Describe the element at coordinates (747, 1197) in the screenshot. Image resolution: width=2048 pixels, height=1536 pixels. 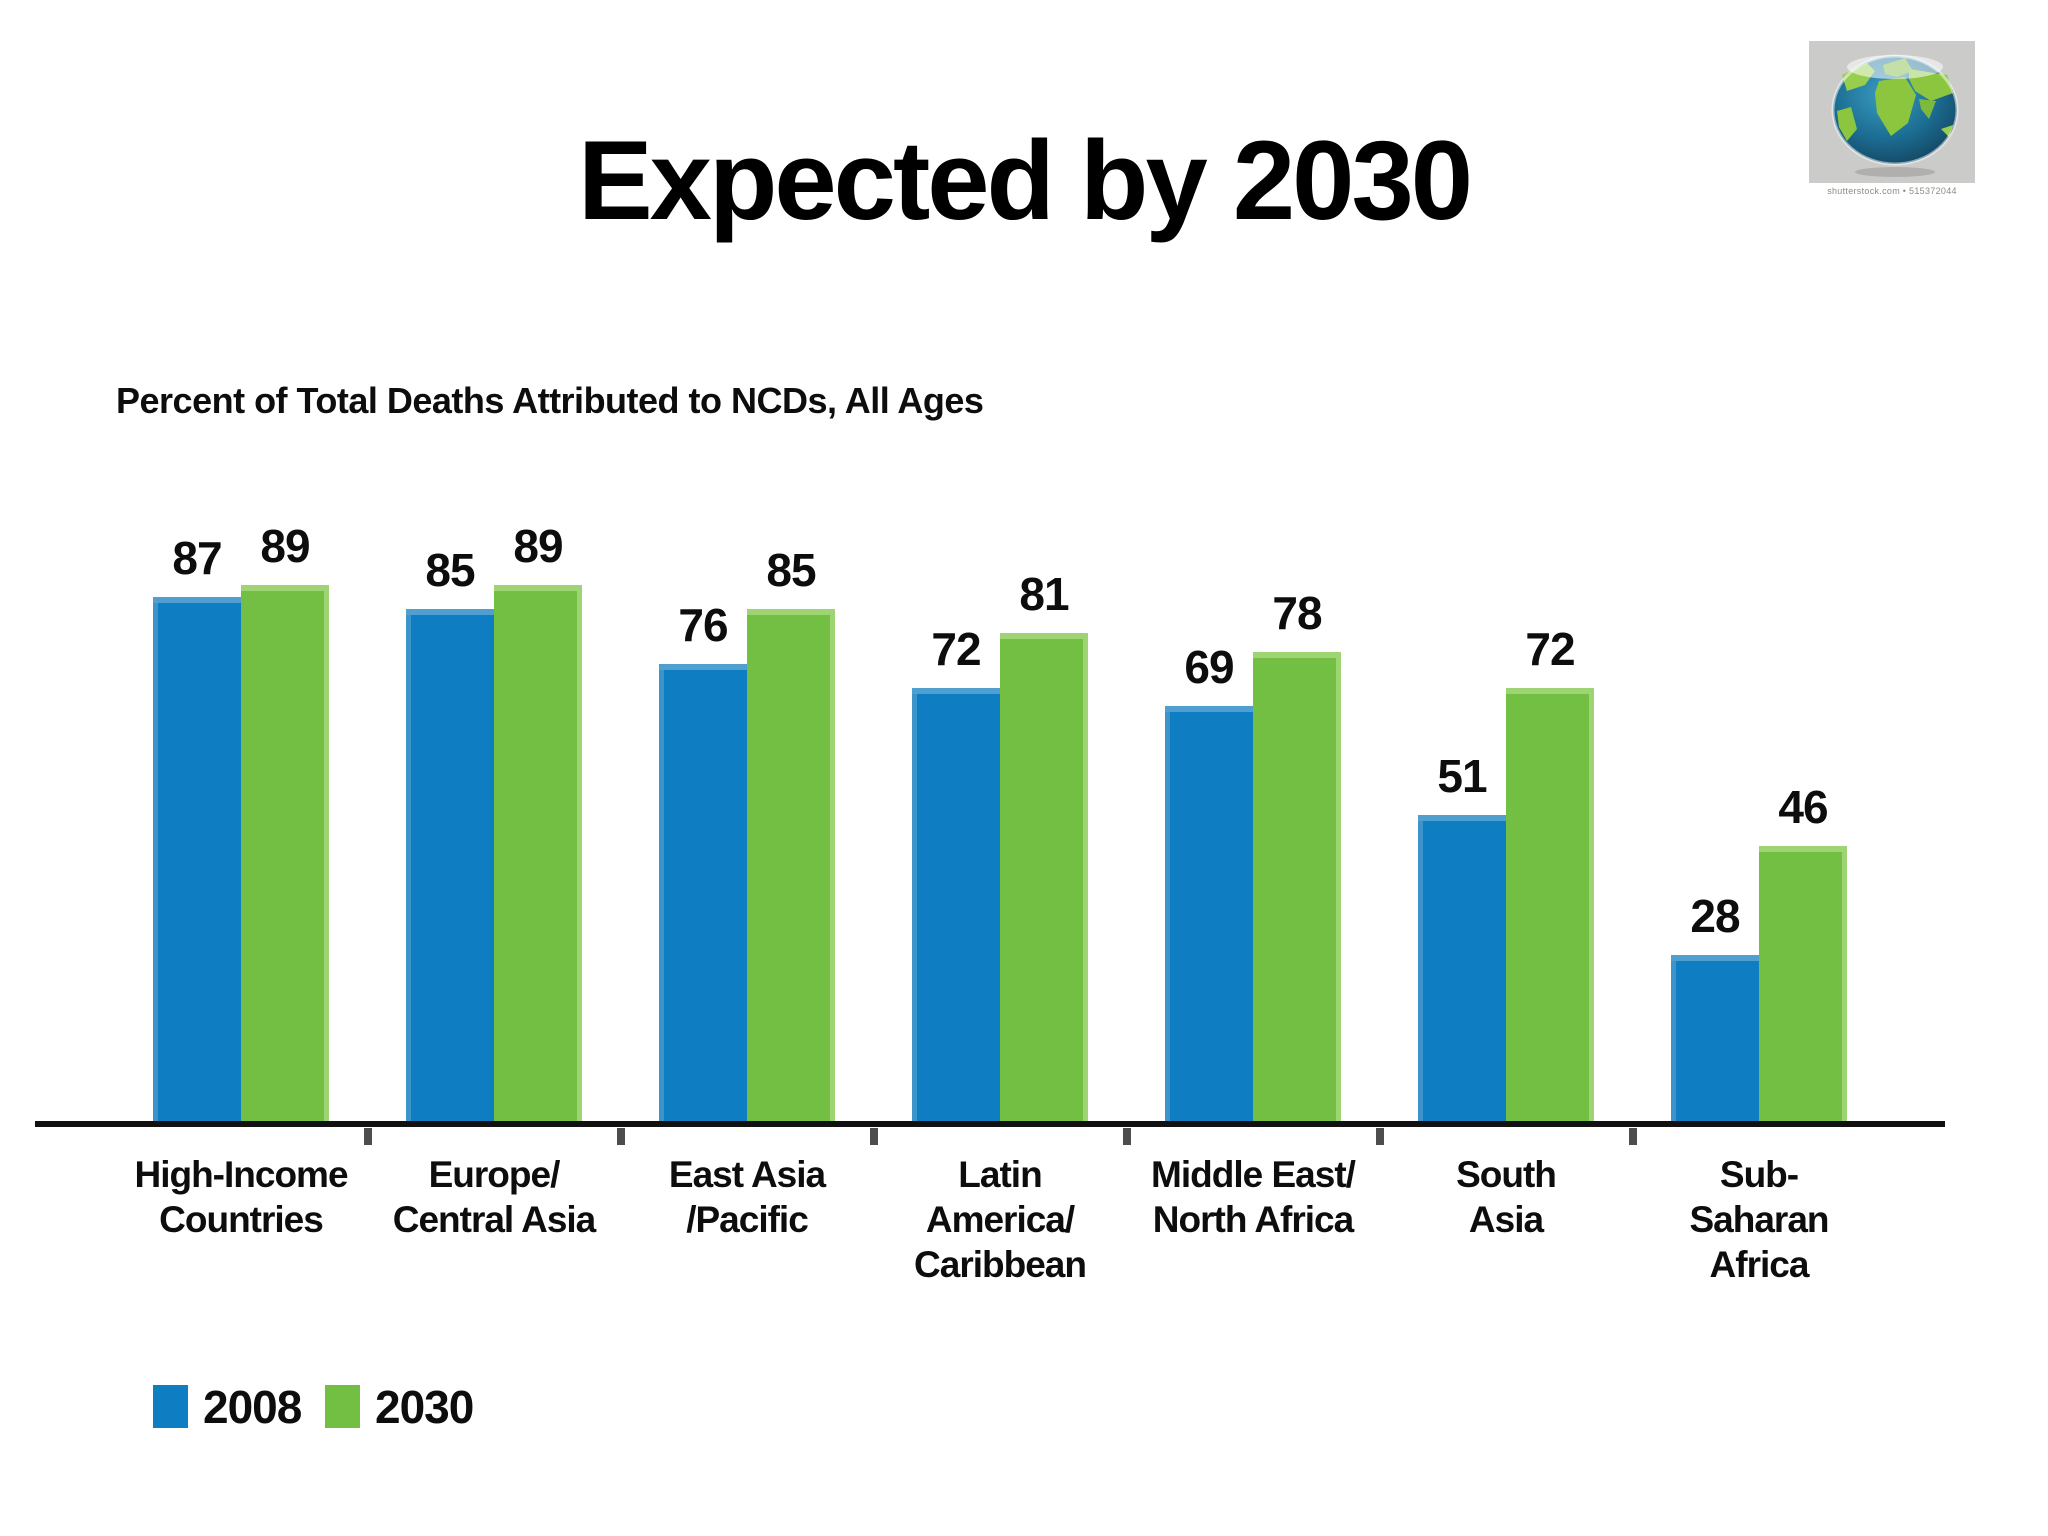
I see `category-label-2: East Asia/Pacific` at that location.